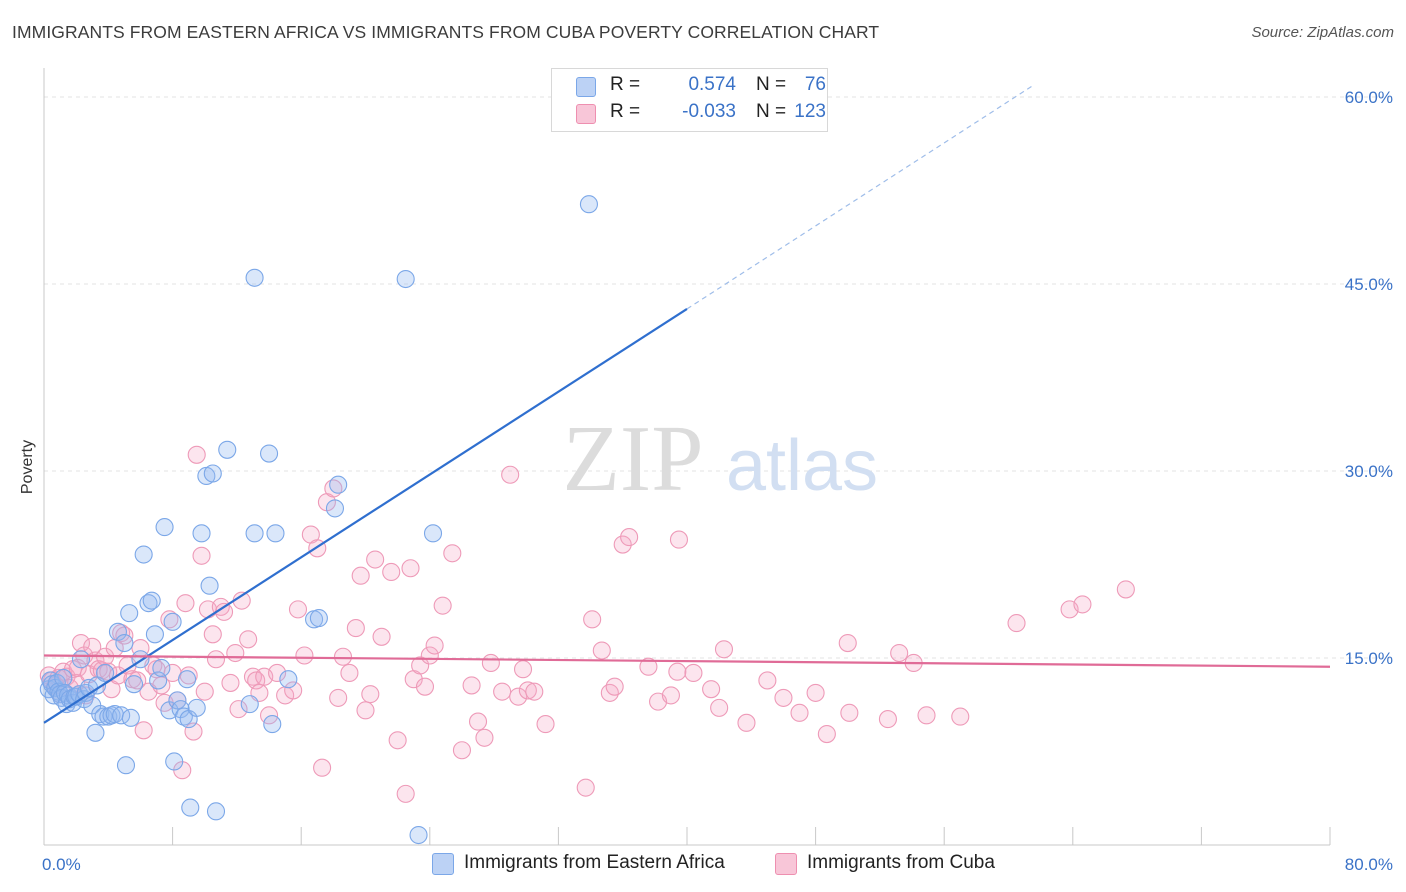  Describe the element at coordinates (901, 862) in the screenshot. I see `legend-label: Immigrants from Cuba` at that location.